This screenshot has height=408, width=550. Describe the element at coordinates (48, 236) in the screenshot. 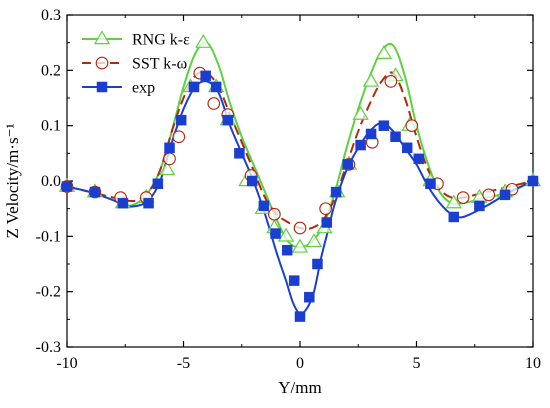

I see `y-tick-label: -0.1` at that location.